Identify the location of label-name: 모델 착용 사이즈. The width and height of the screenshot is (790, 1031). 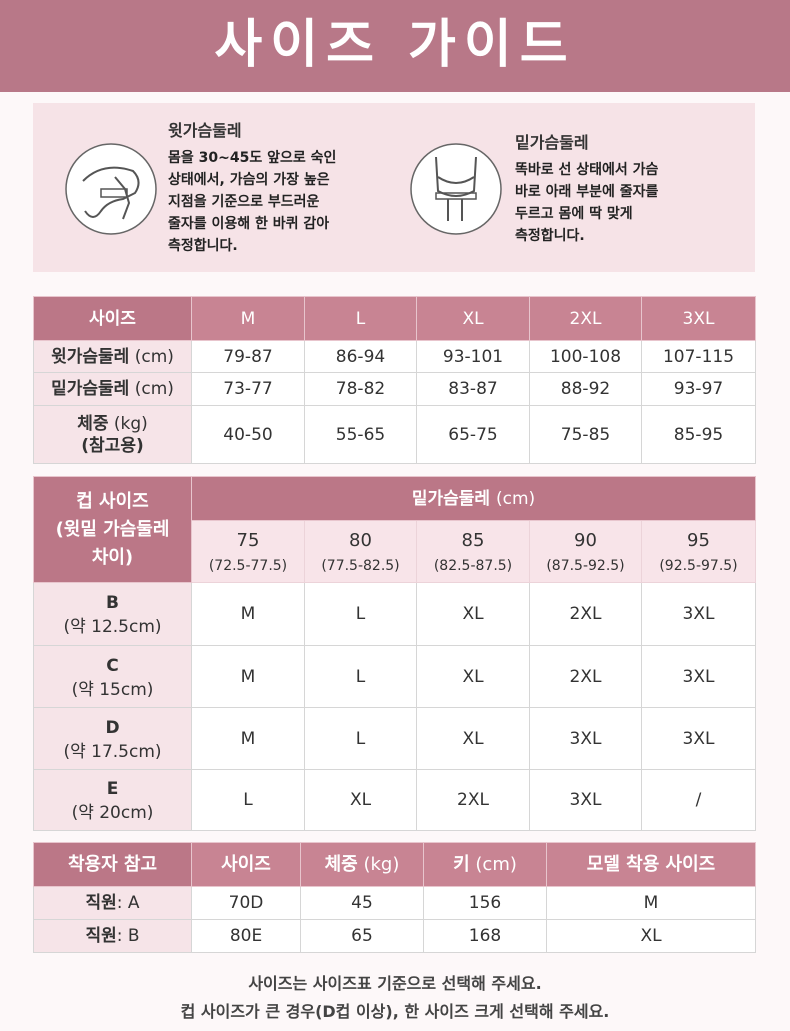
(651, 864).